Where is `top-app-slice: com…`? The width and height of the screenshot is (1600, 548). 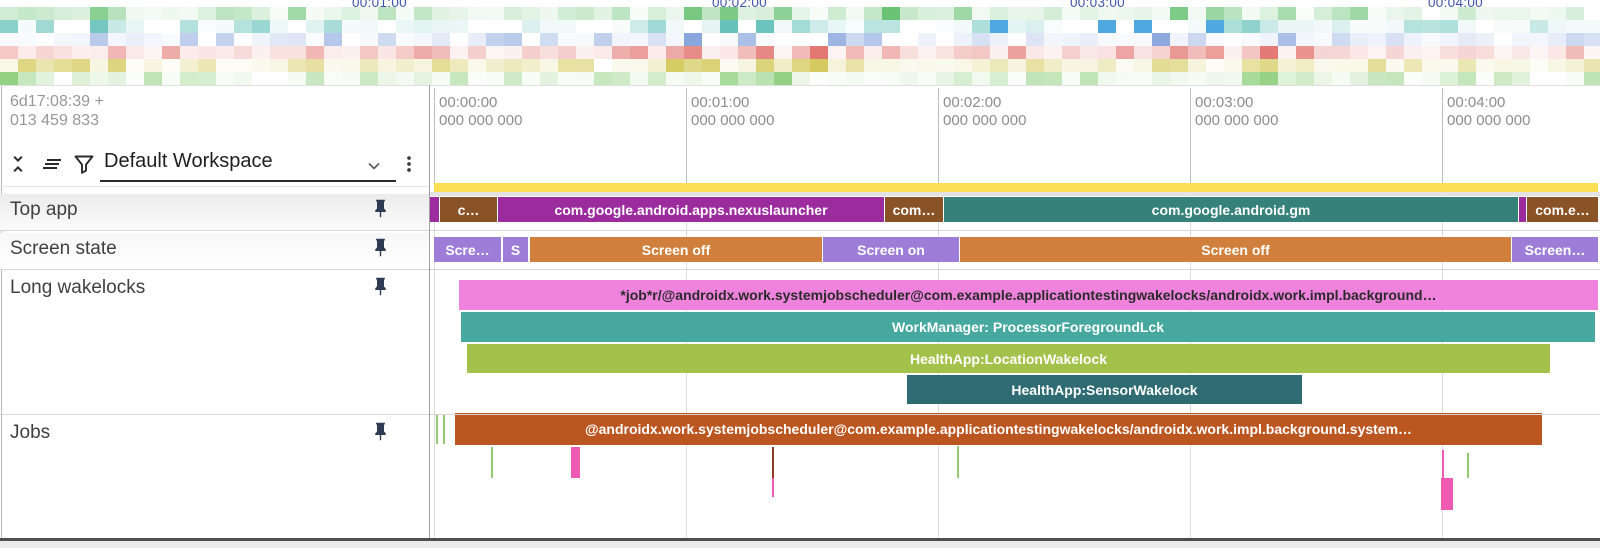 top-app-slice: com… is located at coordinates (914, 209).